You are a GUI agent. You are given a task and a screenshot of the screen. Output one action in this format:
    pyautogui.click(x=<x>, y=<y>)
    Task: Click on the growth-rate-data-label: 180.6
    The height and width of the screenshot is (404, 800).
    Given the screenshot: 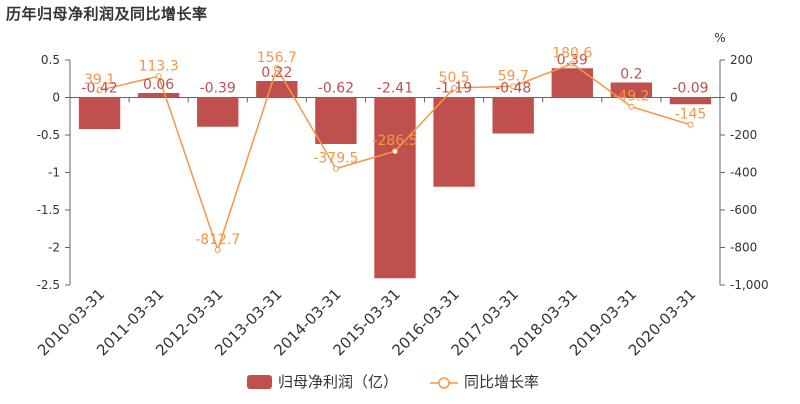 What is the action you would take?
    pyautogui.click(x=572, y=54)
    